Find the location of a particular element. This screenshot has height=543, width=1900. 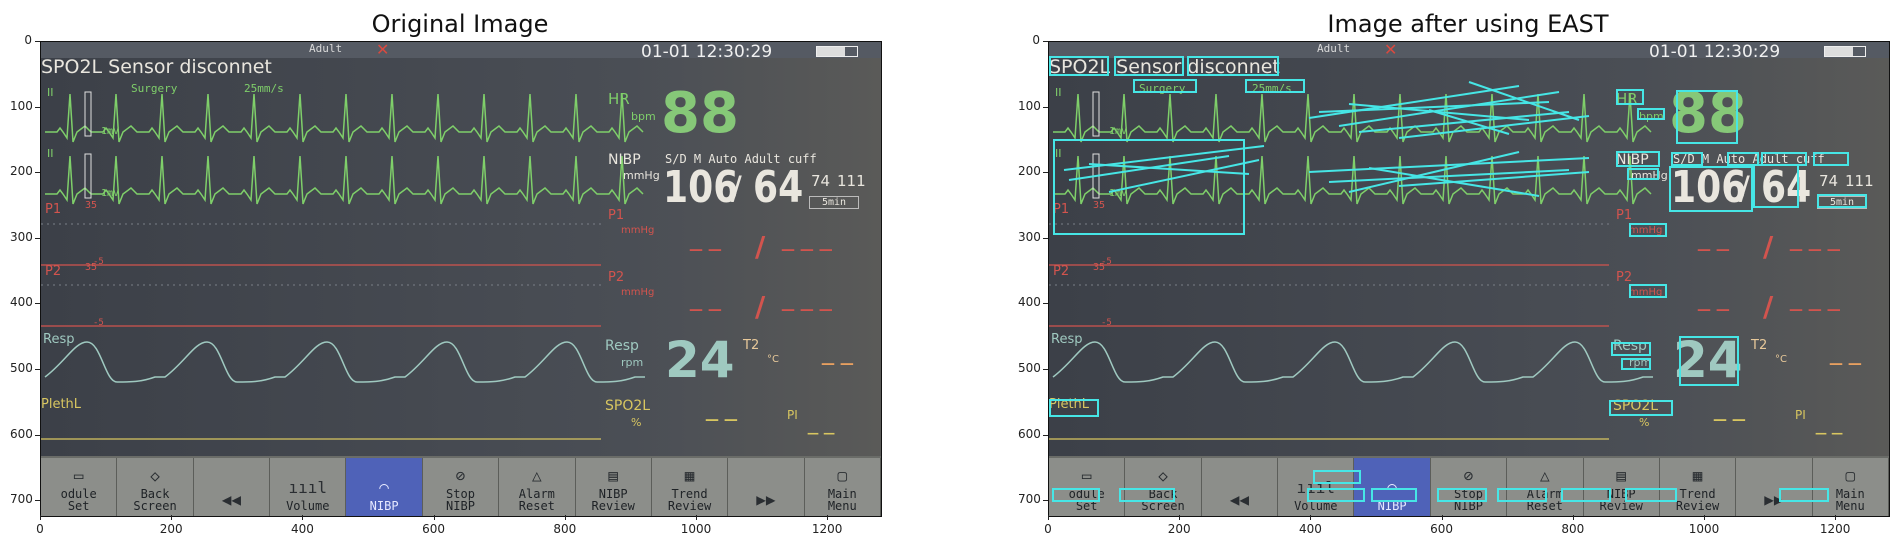

det-softkey-7: ▤ NIBP Review is located at coordinates (1622, 487).